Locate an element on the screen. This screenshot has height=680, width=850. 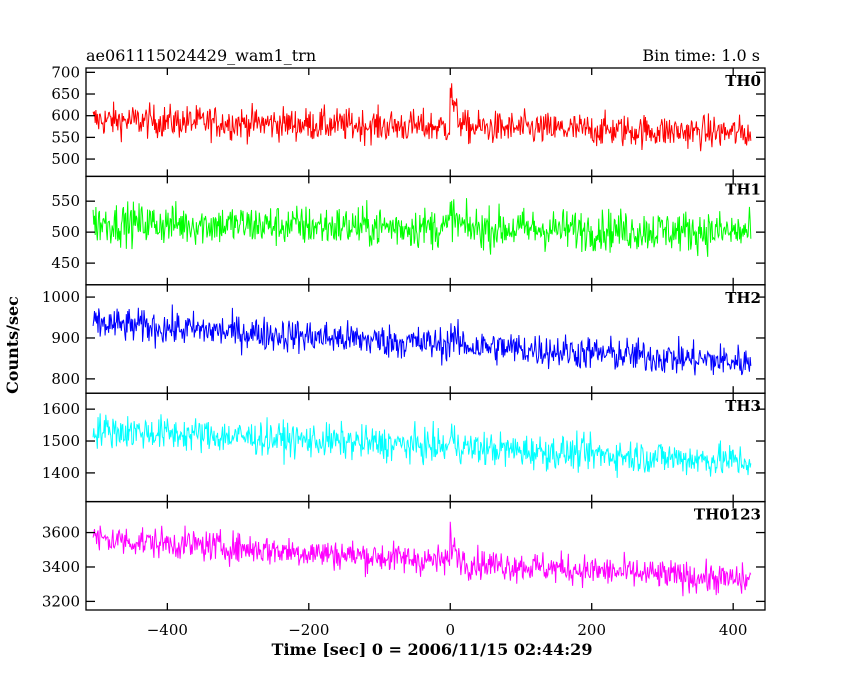
panel-frame-th2 is located at coordinates (425, 339).